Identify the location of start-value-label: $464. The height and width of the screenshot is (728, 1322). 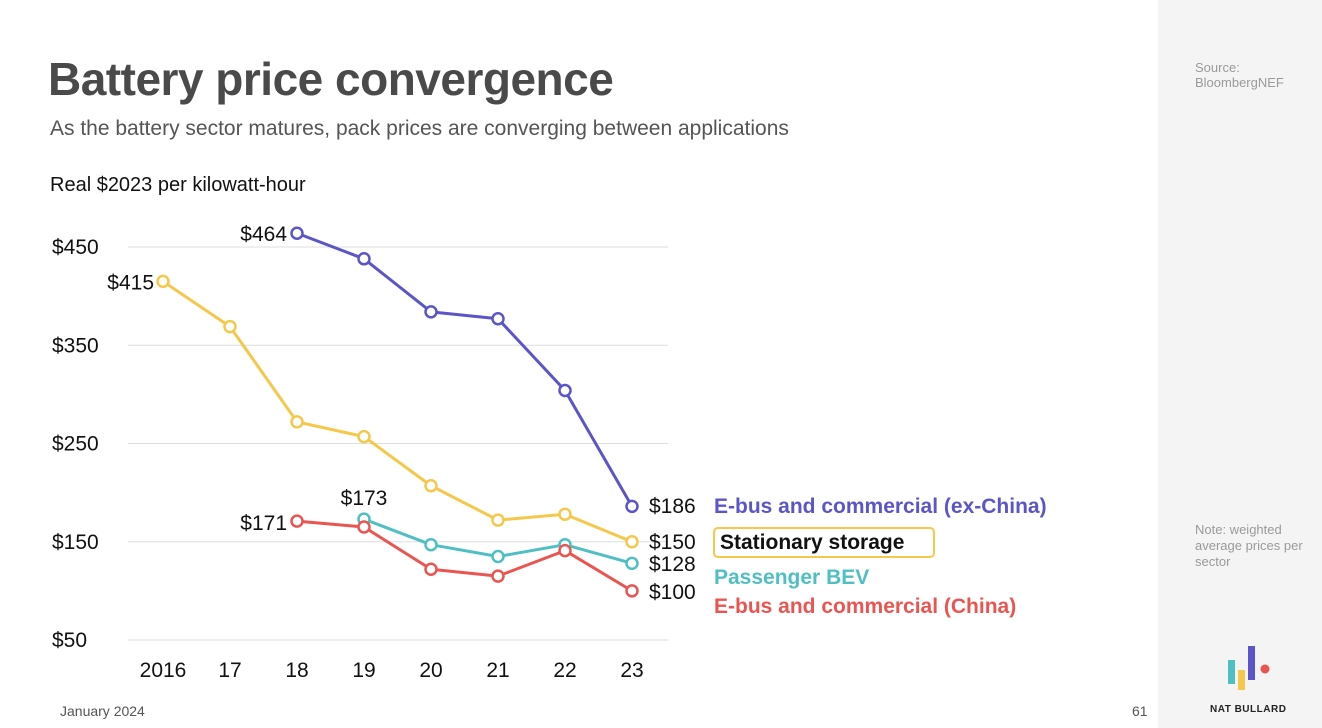
(263, 234).